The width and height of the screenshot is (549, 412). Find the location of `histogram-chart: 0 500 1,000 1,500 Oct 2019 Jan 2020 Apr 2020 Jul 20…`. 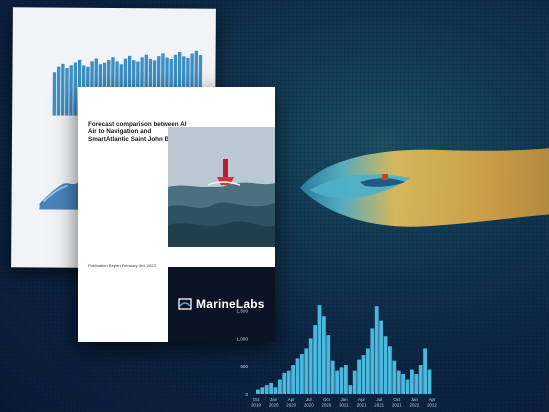

histogram-chart: 0 500 1,000 1,500 Oct 2019 Jan 2020 Apr 2020 Jul 20… is located at coordinates (331, 350).